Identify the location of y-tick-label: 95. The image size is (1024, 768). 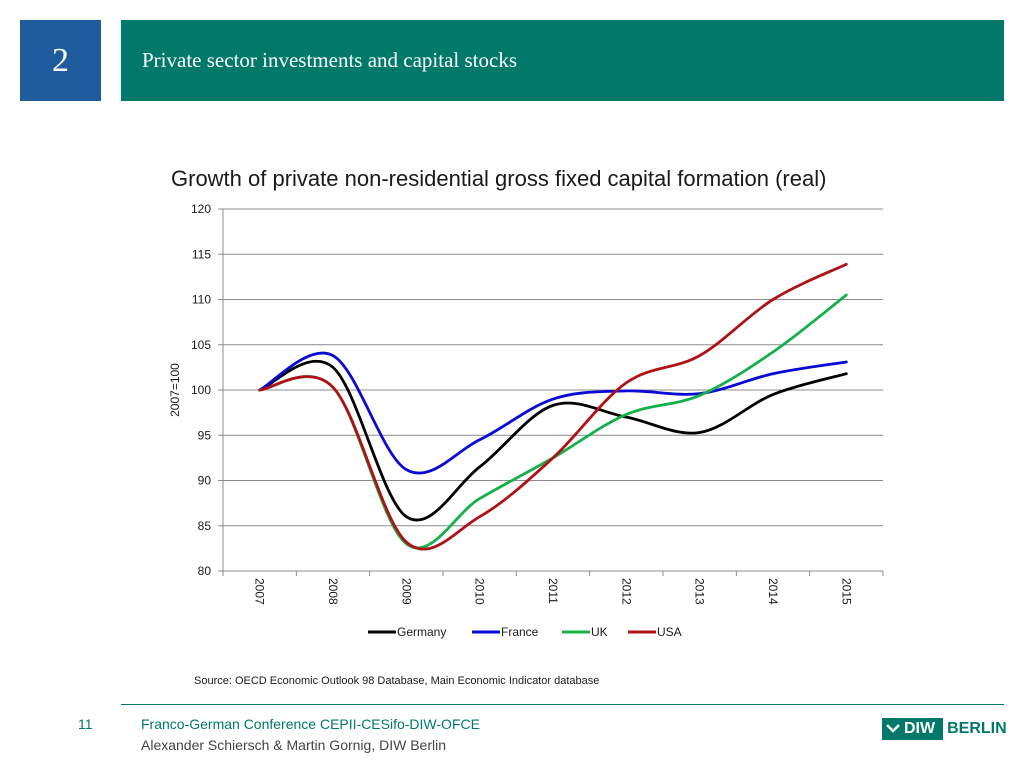
(205, 435).